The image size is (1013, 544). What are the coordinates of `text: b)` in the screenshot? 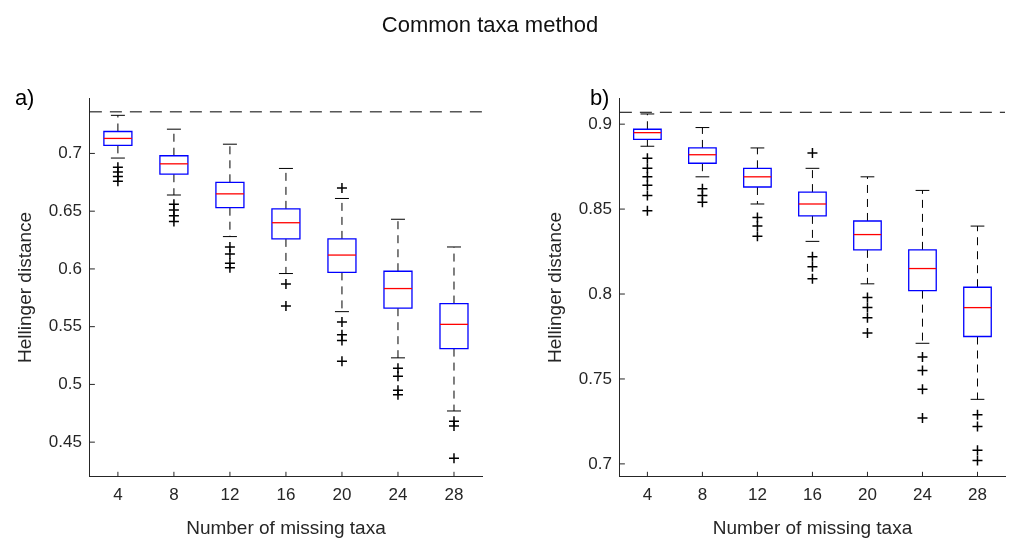 It's located at (599, 98).